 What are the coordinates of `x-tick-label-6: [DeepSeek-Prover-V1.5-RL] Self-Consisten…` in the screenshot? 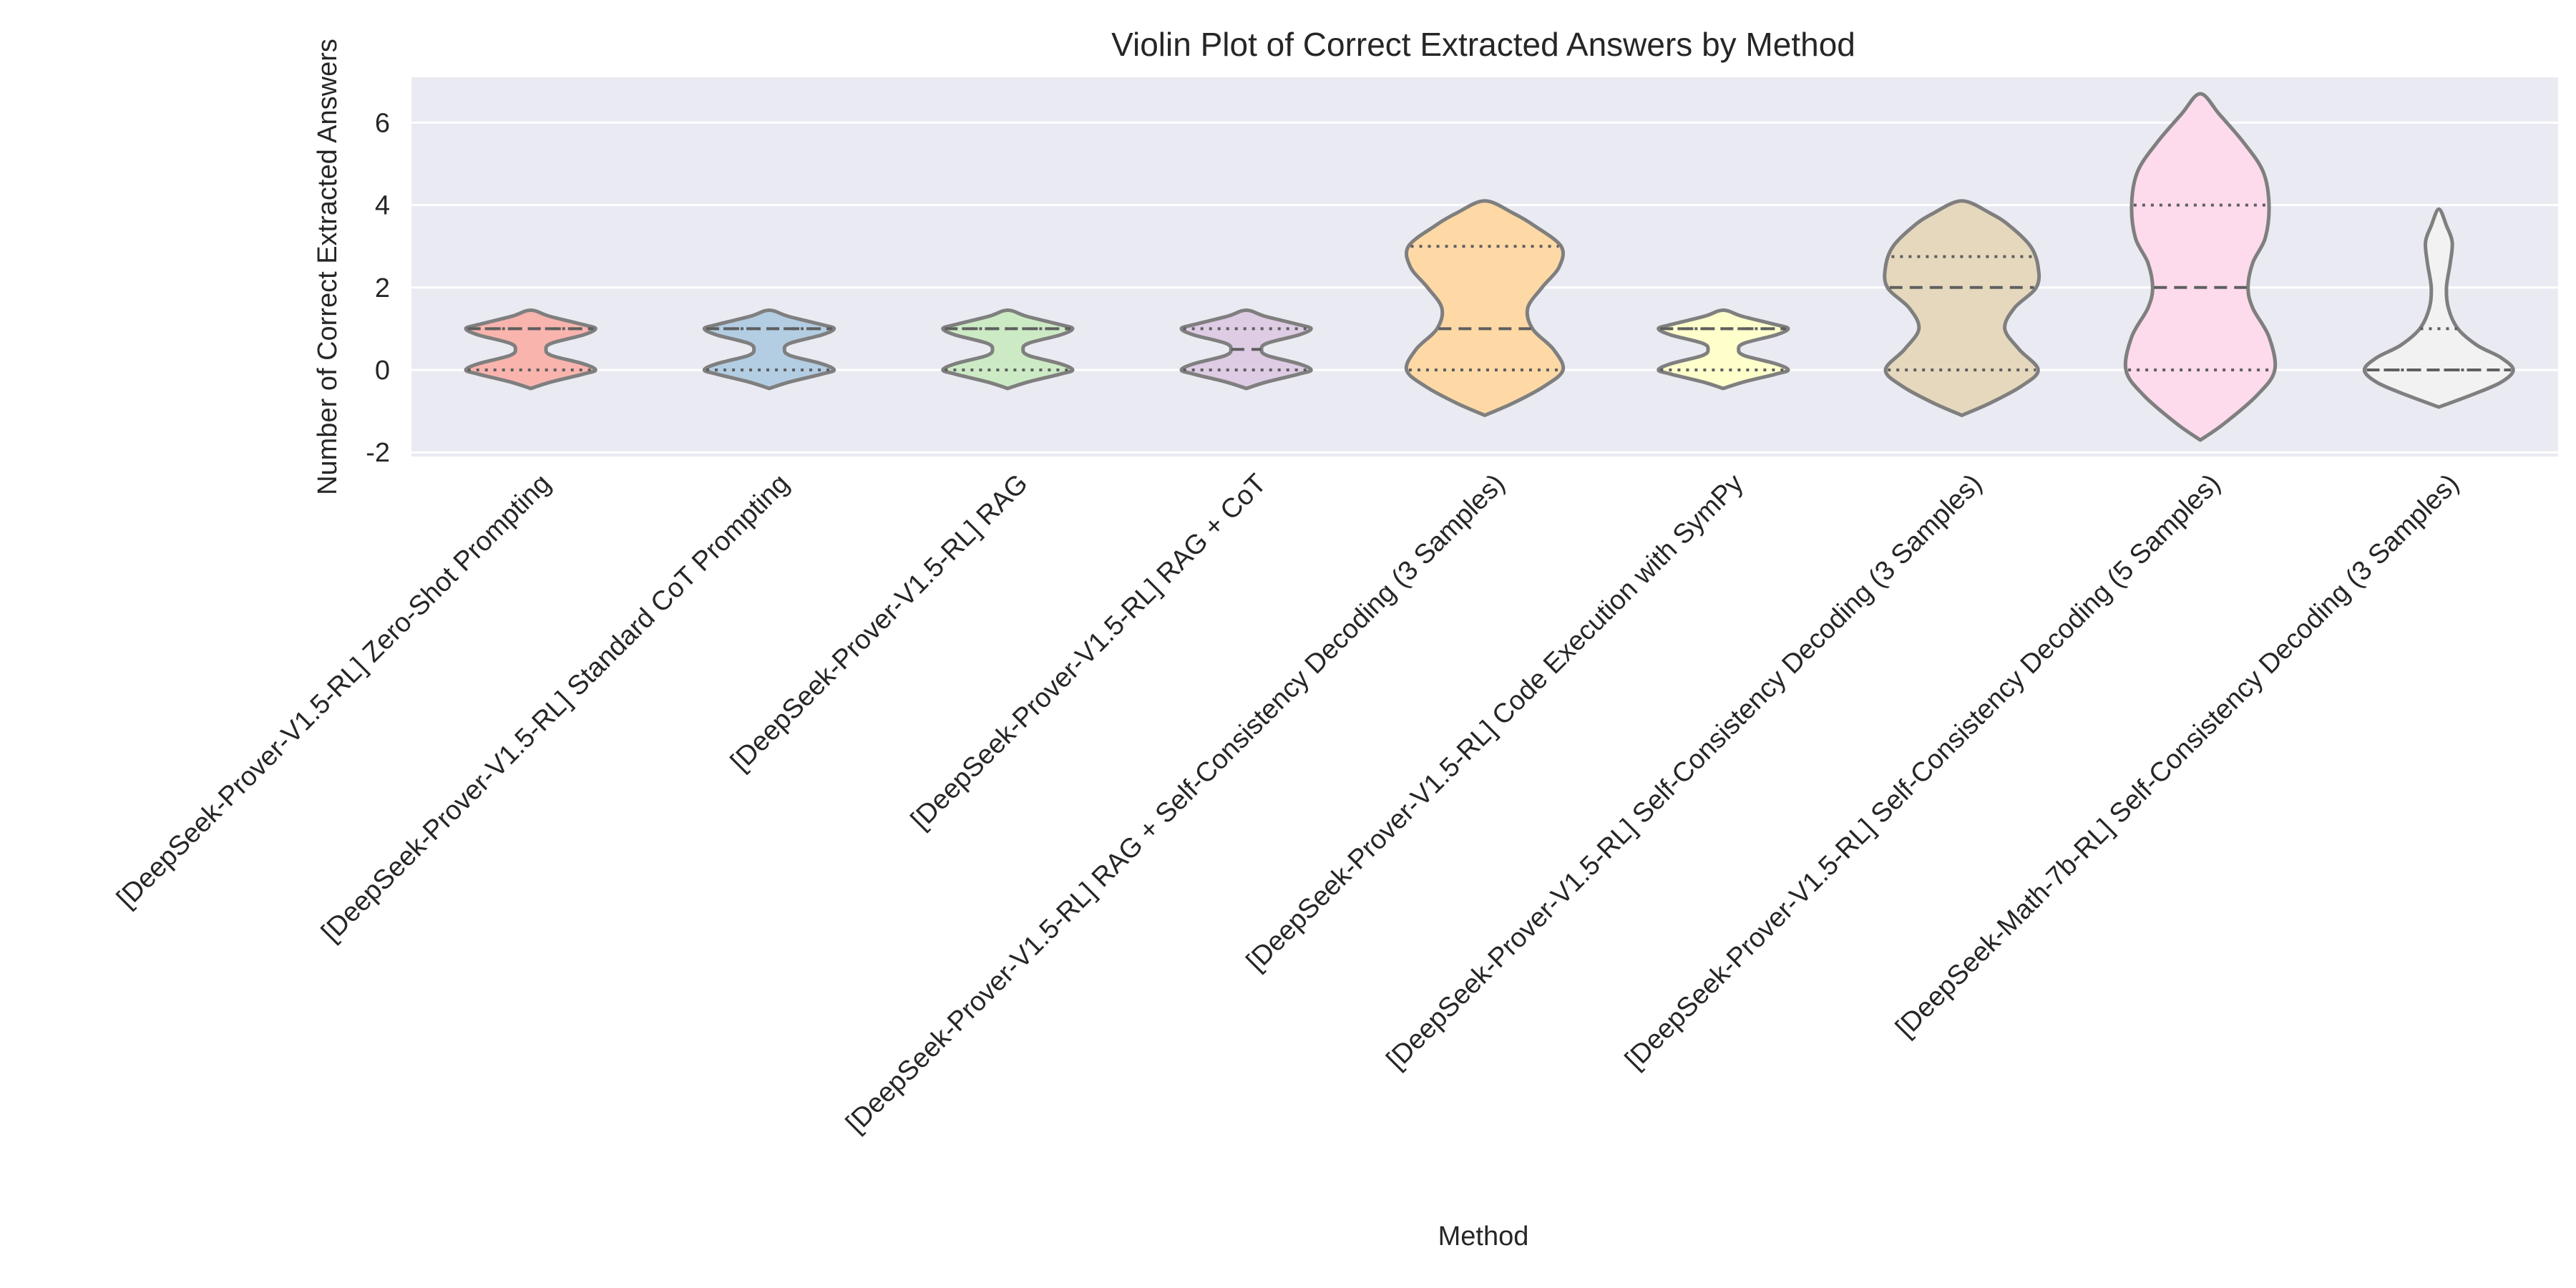 It's located at (1684, 772).